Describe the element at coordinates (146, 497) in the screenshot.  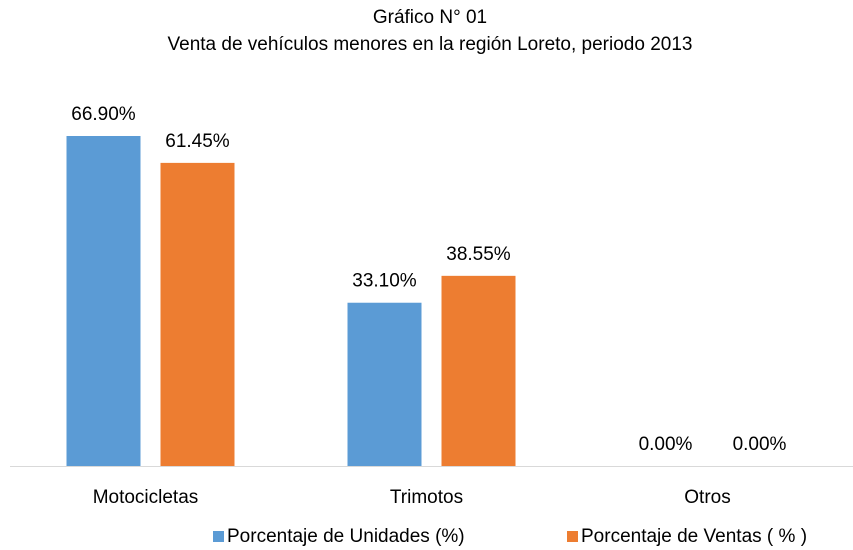
I see `x-tick-label: Motocicletas` at that location.